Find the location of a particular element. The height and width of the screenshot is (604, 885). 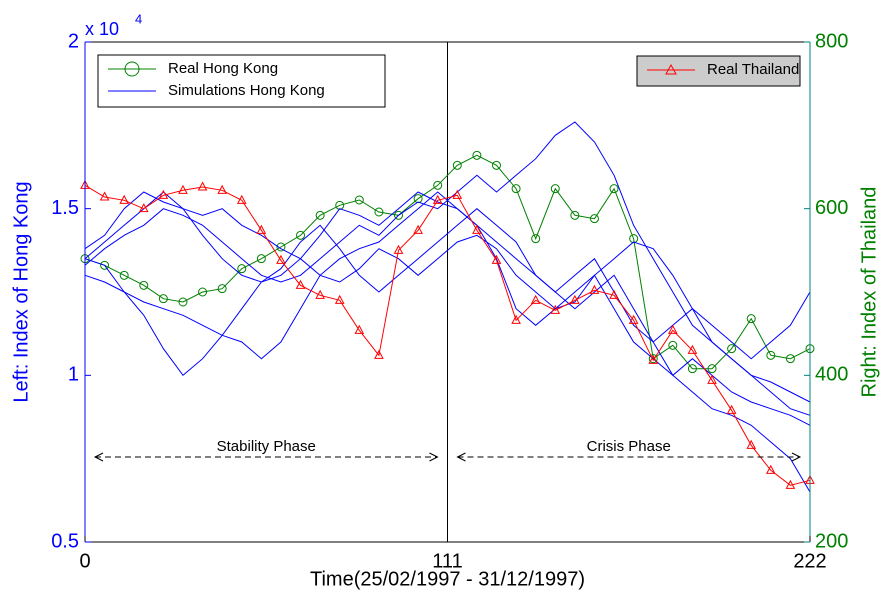

legend-label: Real Hong Kong is located at coordinates (223, 68).